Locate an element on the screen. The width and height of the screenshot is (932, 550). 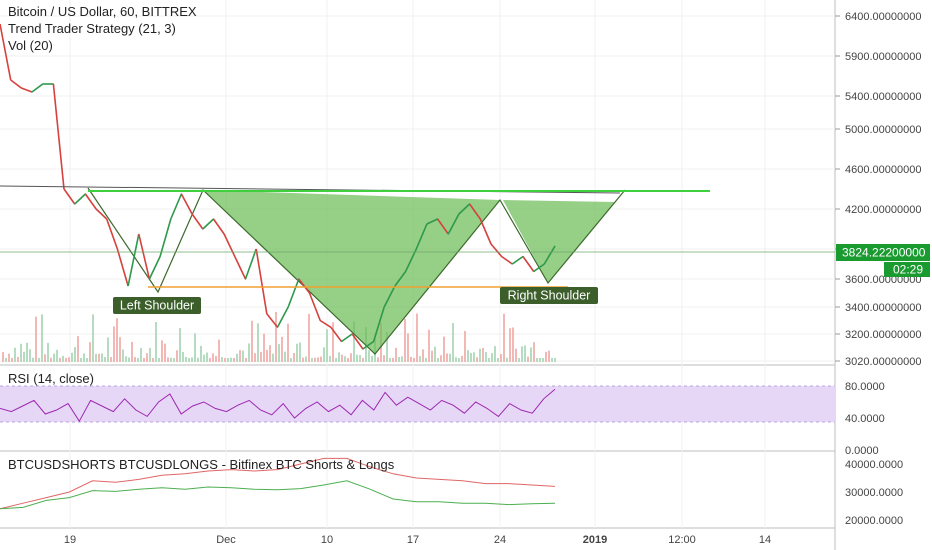
volume-legend: Vol (20) is located at coordinates (30, 45).